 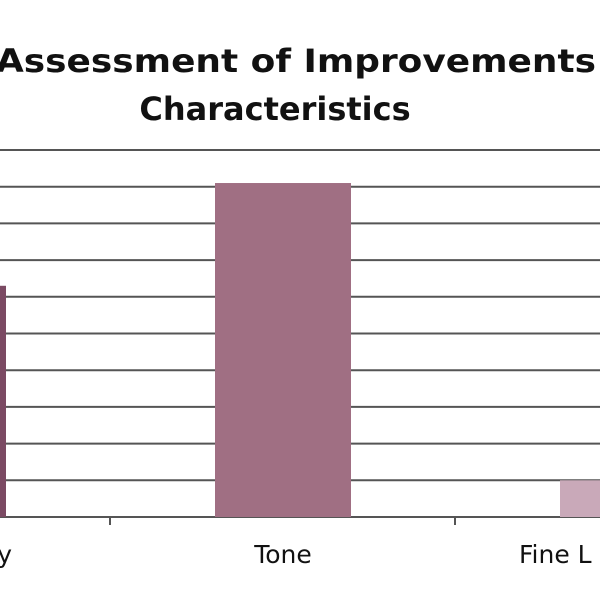 What do you see at coordinates (298, 61) in the screenshot?
I see `chart-title: Assessment of Improvements` at bounding box center [298, 61].